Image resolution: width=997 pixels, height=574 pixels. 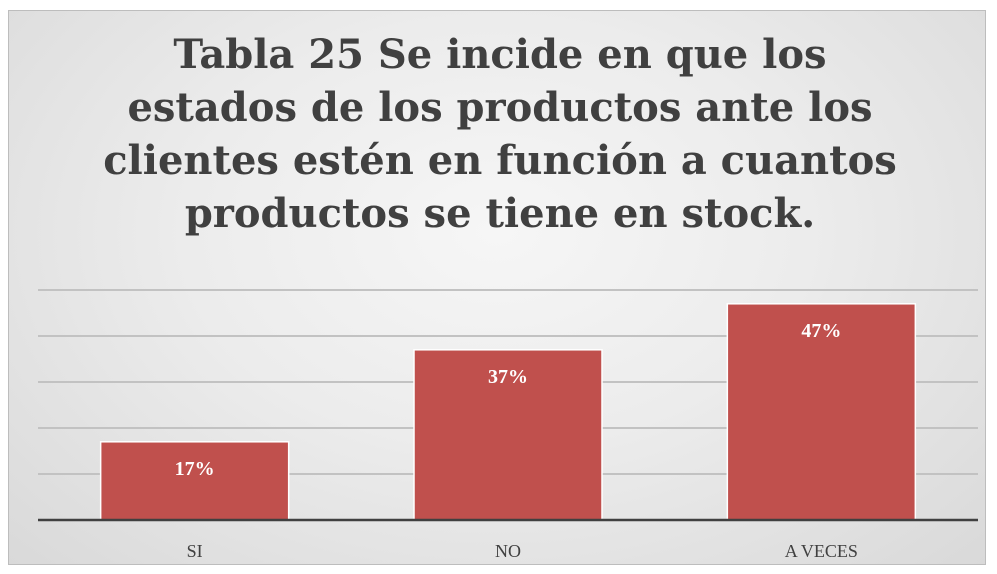 What do you see at coordinates (194, 481) in the screenshot?
I see `bar-si` at bounding box center [194, 481].